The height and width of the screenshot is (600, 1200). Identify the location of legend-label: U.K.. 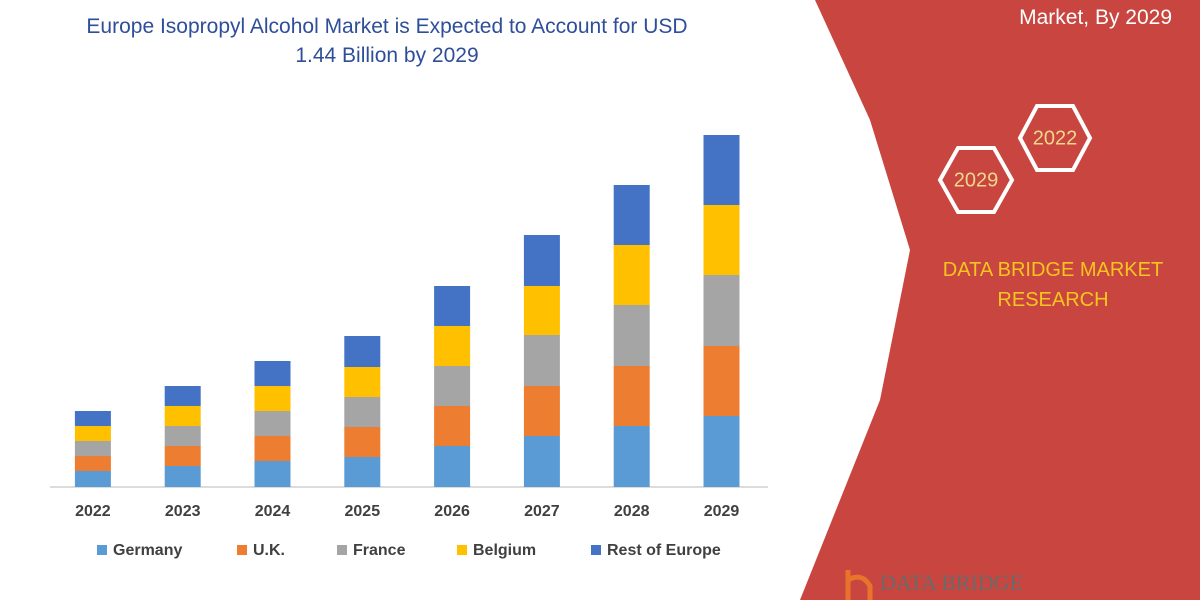
(269, 550).